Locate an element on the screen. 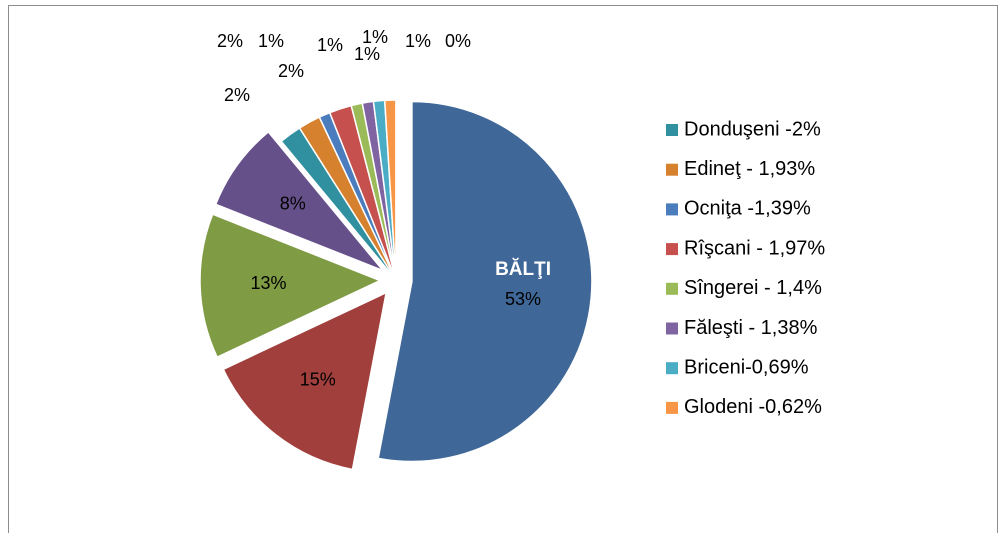  legend-label: Sîngerei - 1,4% is located at coordinates (753, 288).